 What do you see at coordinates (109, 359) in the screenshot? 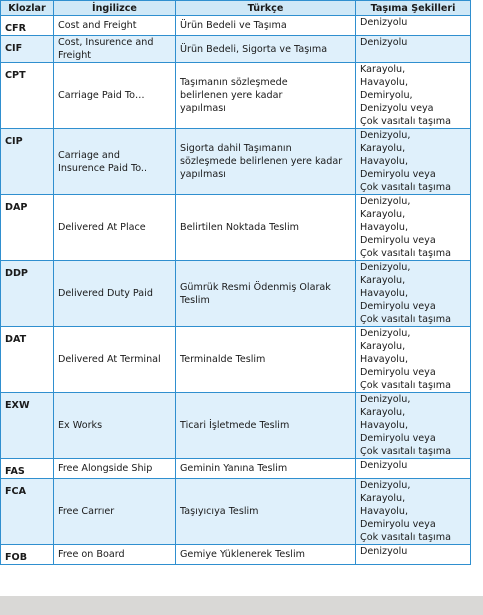
I see `cell-line: Delivered At Terminal` at bounding box center [109, 359].